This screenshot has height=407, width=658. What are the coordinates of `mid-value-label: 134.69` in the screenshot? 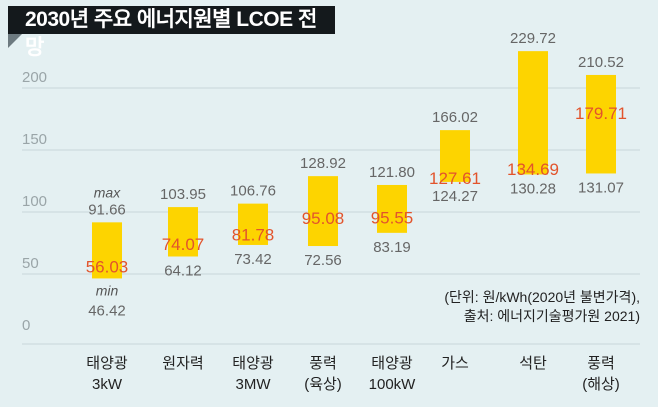 It's located at (533, 169).